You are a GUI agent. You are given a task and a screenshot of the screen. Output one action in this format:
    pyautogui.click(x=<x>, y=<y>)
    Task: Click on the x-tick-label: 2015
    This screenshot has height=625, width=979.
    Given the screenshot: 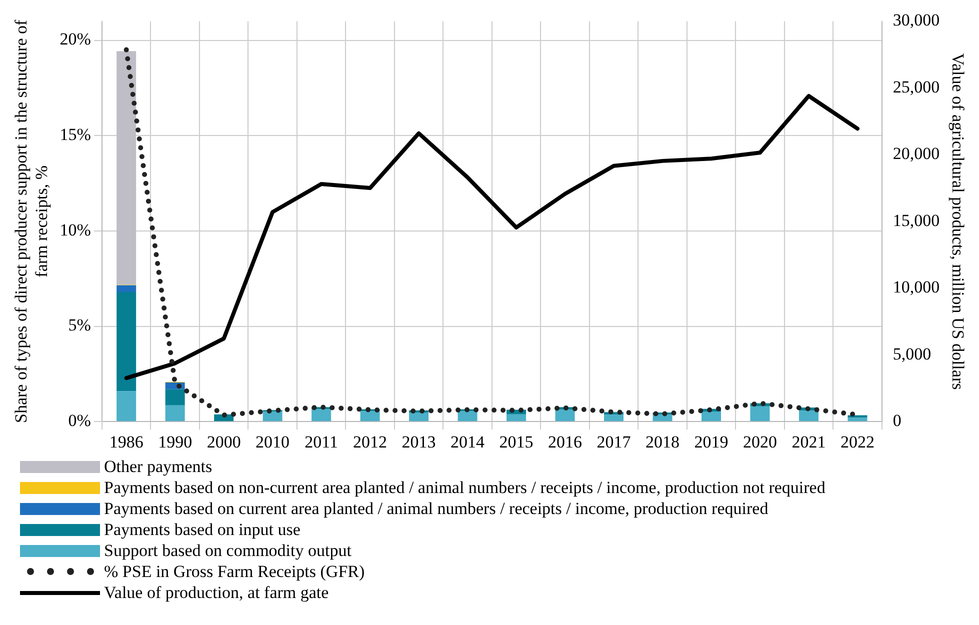 What is the action you would take?
    pyautogui.click(x=516, y=442)
    